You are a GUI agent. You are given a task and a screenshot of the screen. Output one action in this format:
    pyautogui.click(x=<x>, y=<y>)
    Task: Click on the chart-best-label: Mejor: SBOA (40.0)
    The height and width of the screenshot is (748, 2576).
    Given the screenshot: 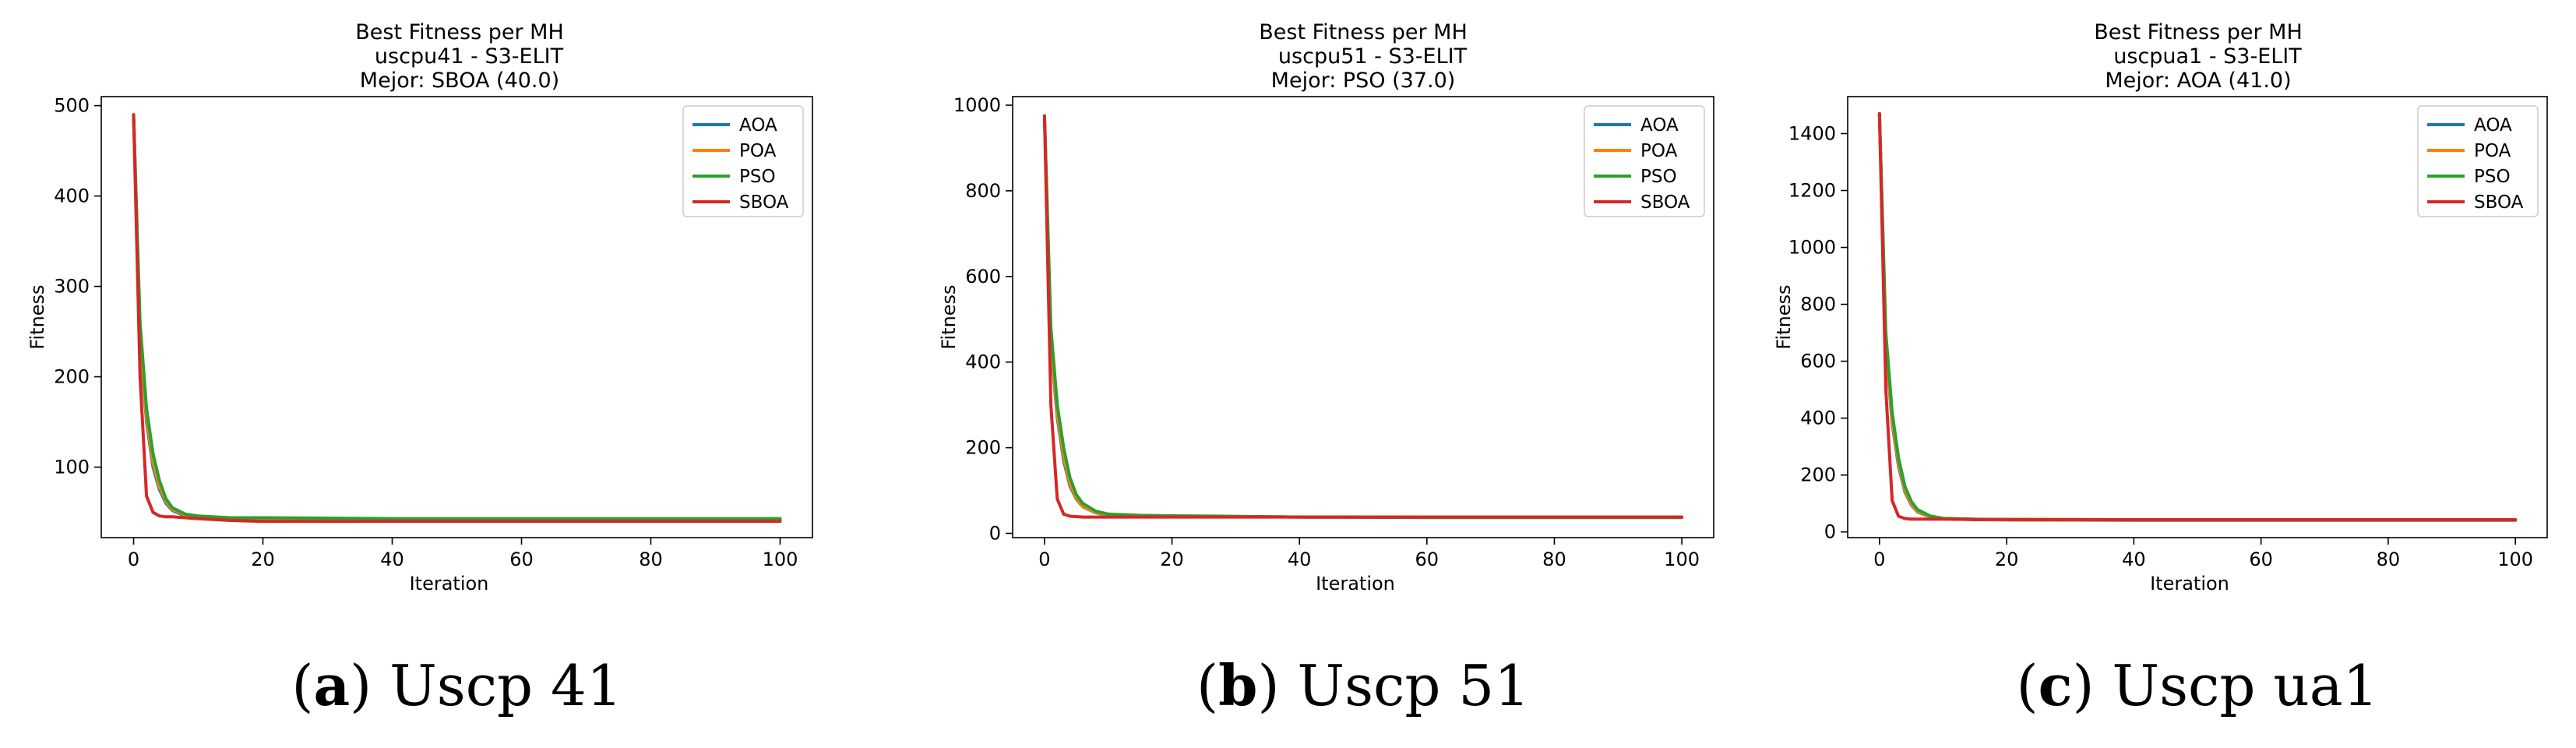 What is the action you would take?
    pyautogui.click(x=459, y=81)
    